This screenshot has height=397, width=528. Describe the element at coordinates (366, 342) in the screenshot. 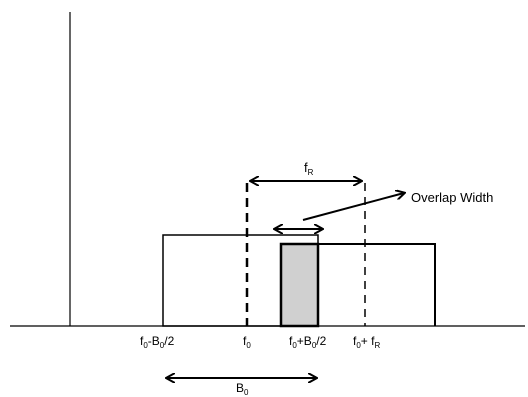

I see `f0-plus-fr-label: f0+ fR` at that location.